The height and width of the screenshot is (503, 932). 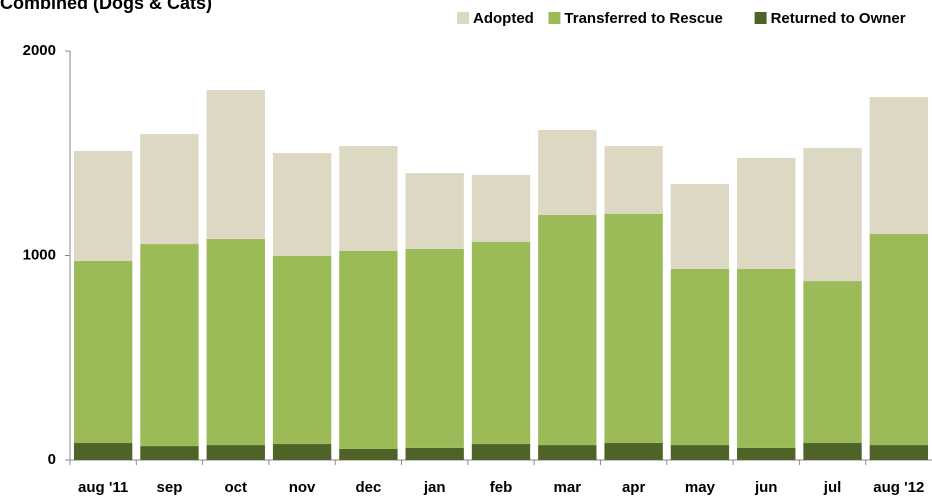 What do you see at coordinates (302, 487) in the screenshot?
I see `x-tick-label: nov` at bounding box center [302, 487].